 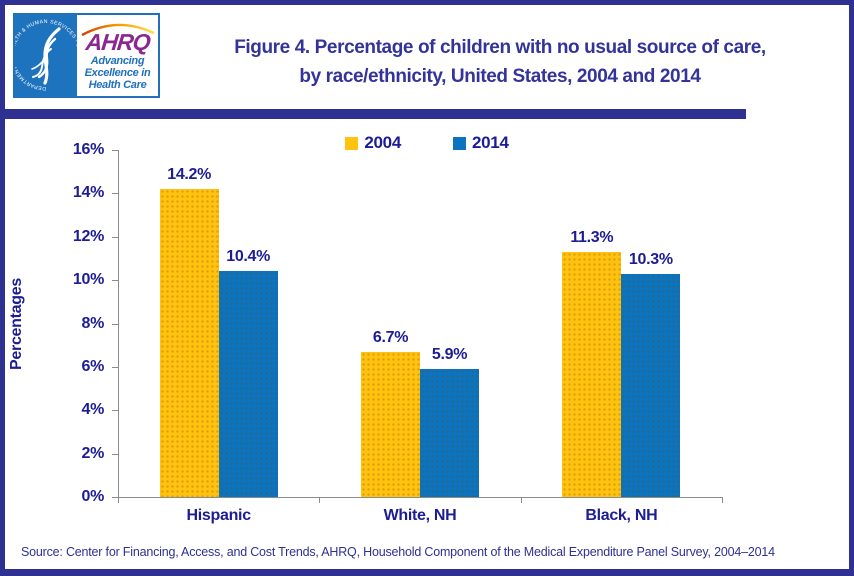 What do you see at coordinates (92, 323) in the screenshot?
I see `y-tick-label: 8%` at bounding box center [92, 323].